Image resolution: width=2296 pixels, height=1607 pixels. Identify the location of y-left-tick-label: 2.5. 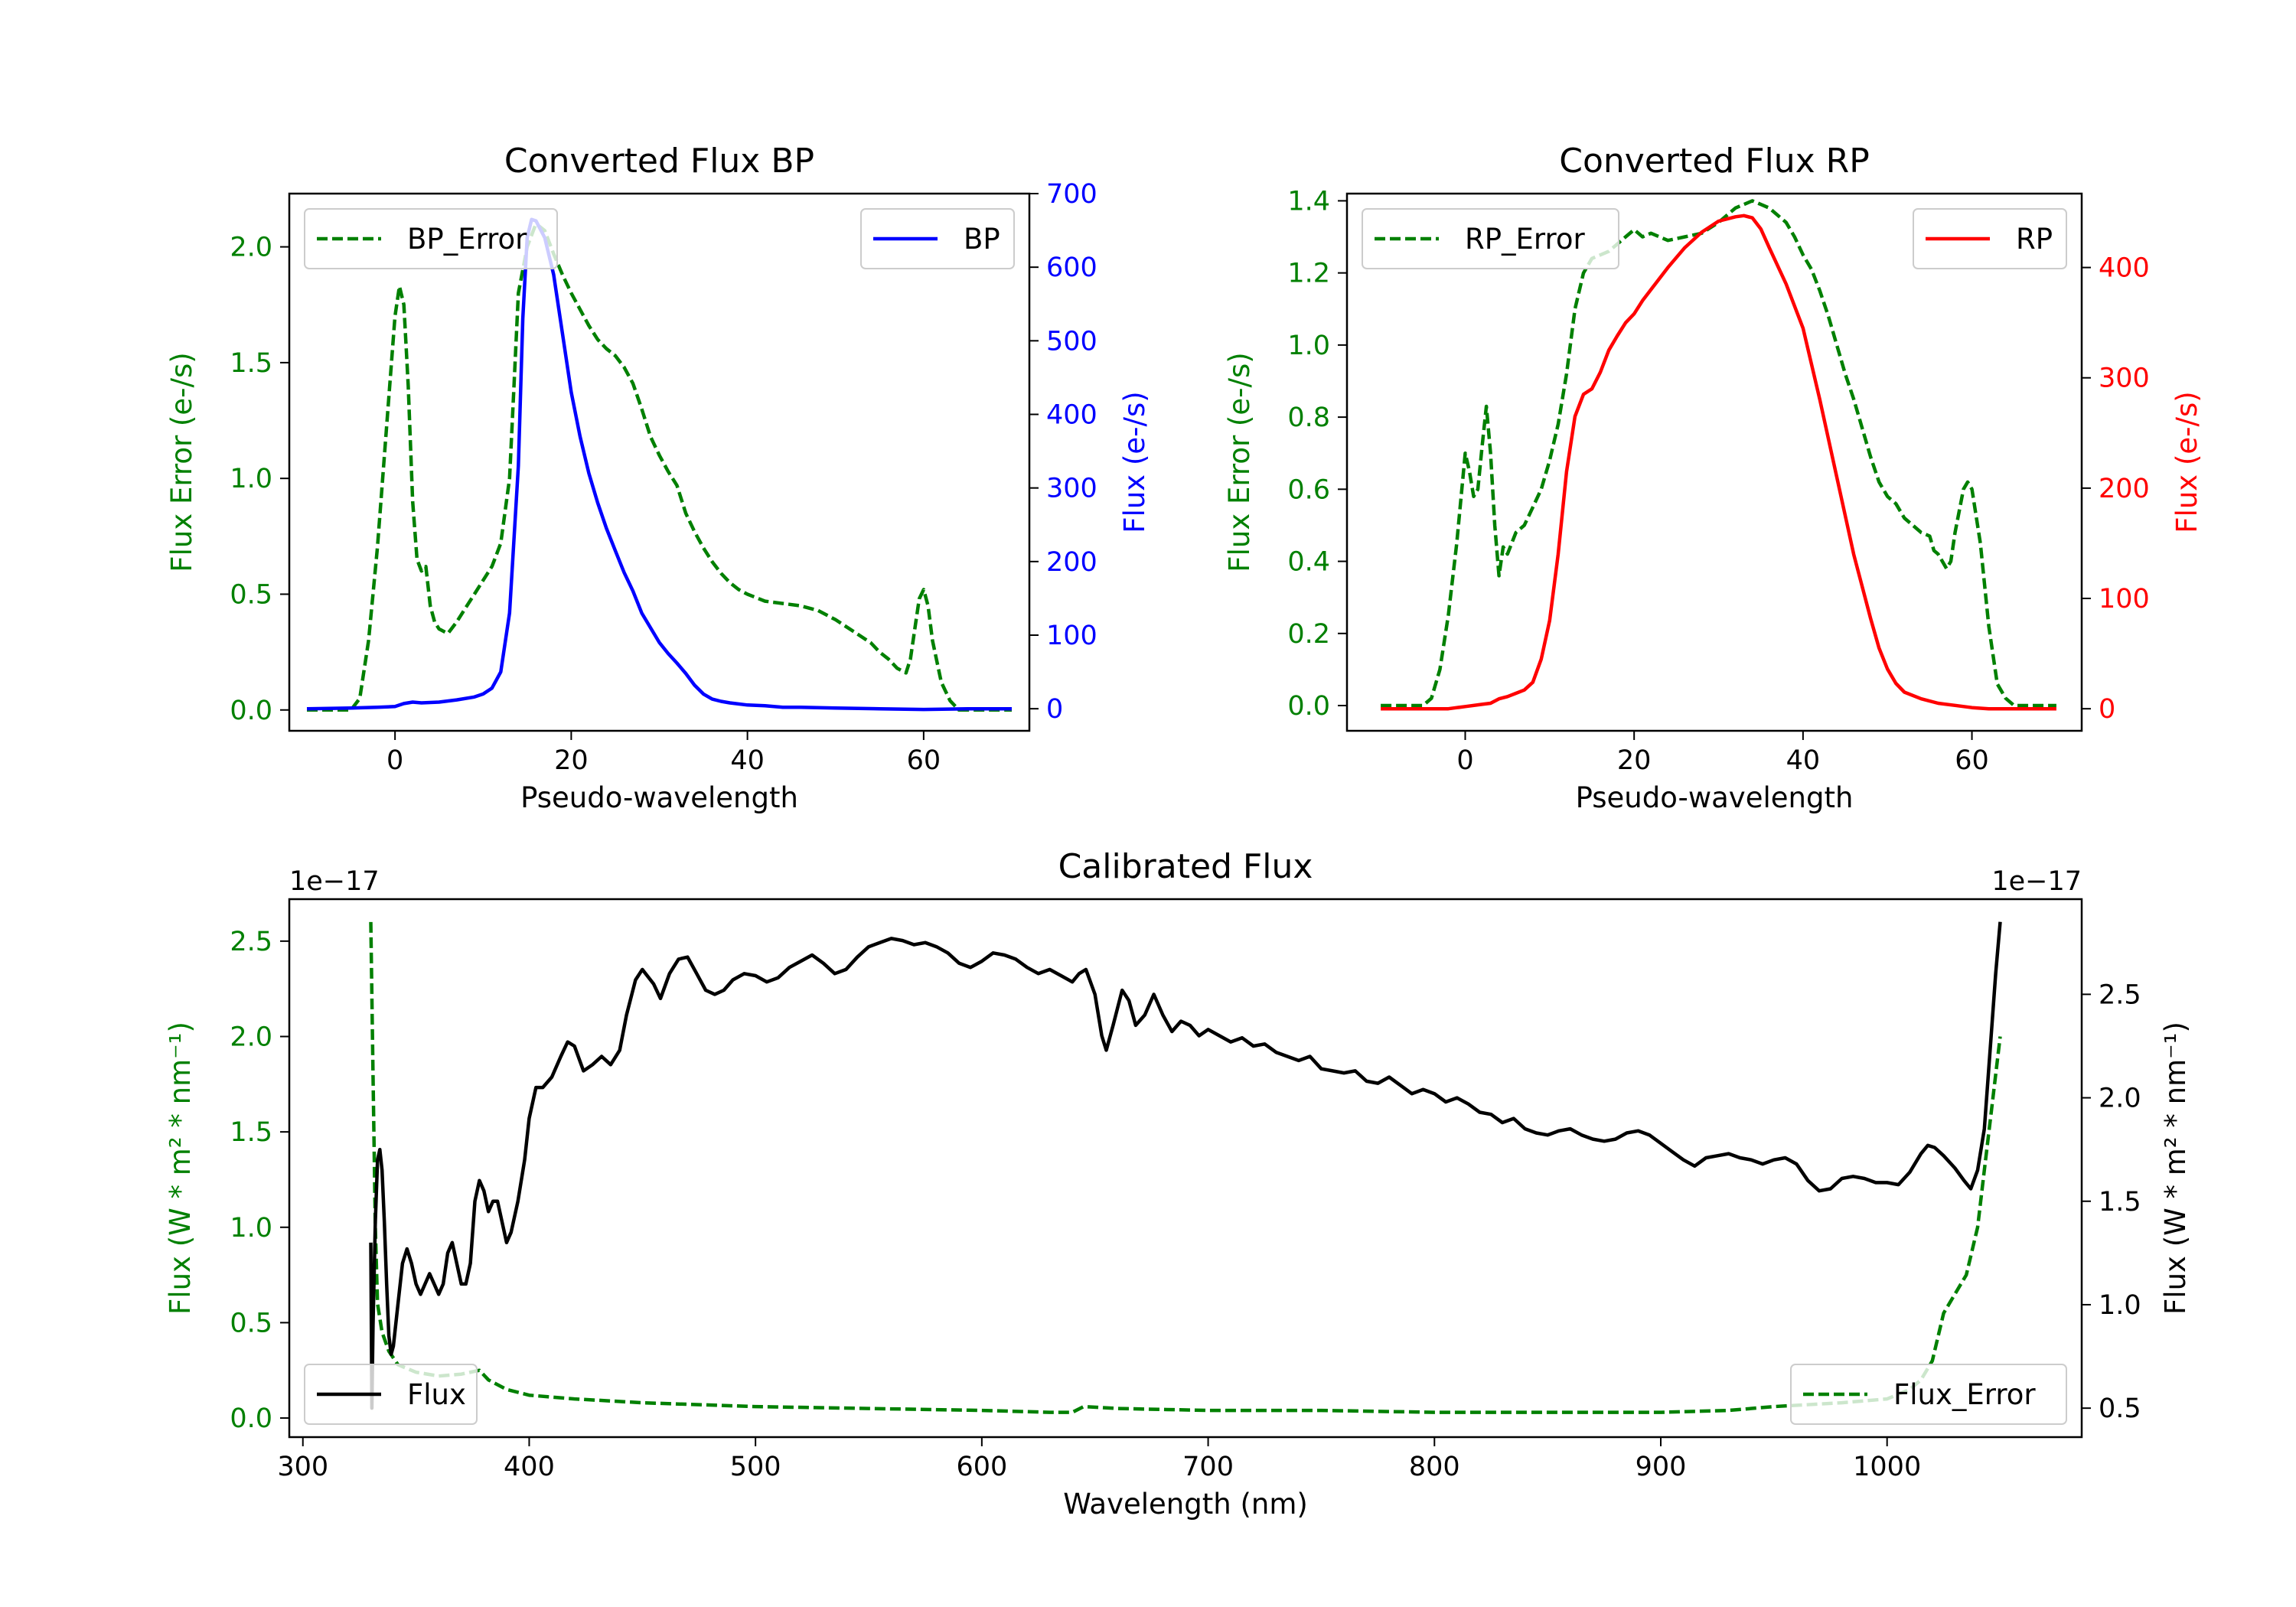
(251, 942).